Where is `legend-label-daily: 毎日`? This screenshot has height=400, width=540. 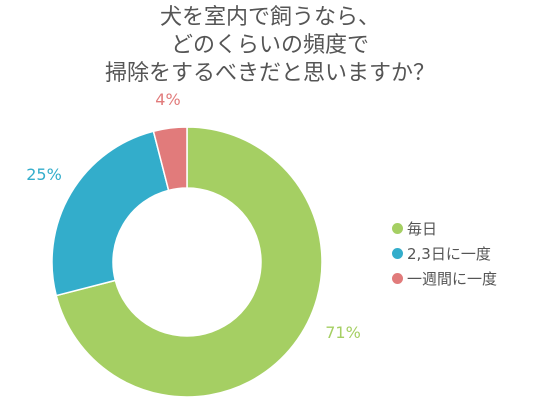 legend-label-daily: 毎日 is located at coordinates (422, 229).